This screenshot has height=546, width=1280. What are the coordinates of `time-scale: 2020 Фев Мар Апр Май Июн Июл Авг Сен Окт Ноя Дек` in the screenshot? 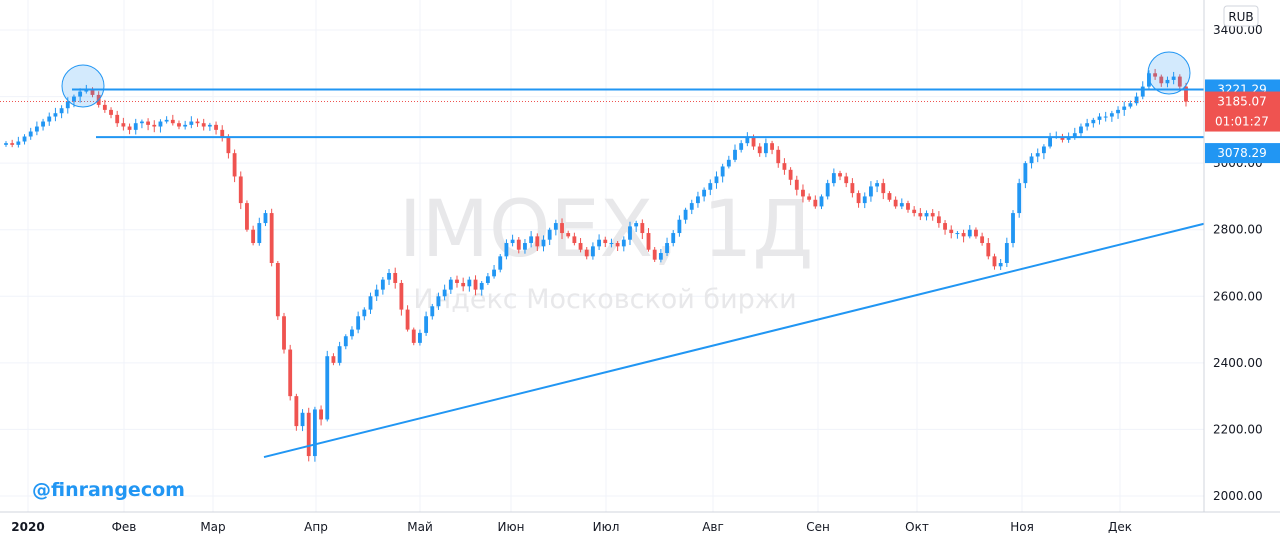 It's located at (640, 528).